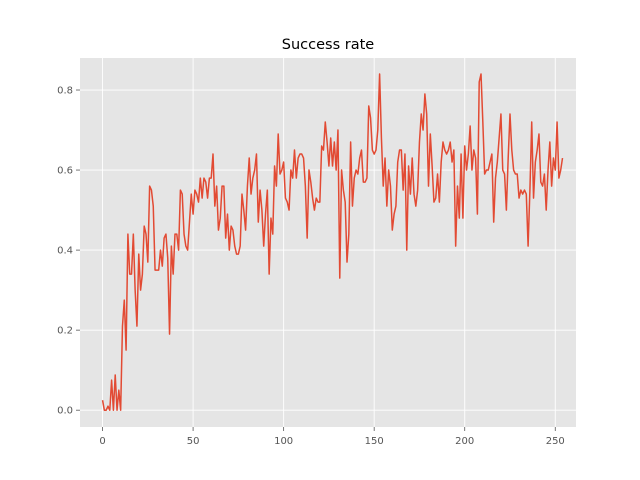 The image size is (640, 480). I want to click on x-tick-label: 150, so click(374, 441).